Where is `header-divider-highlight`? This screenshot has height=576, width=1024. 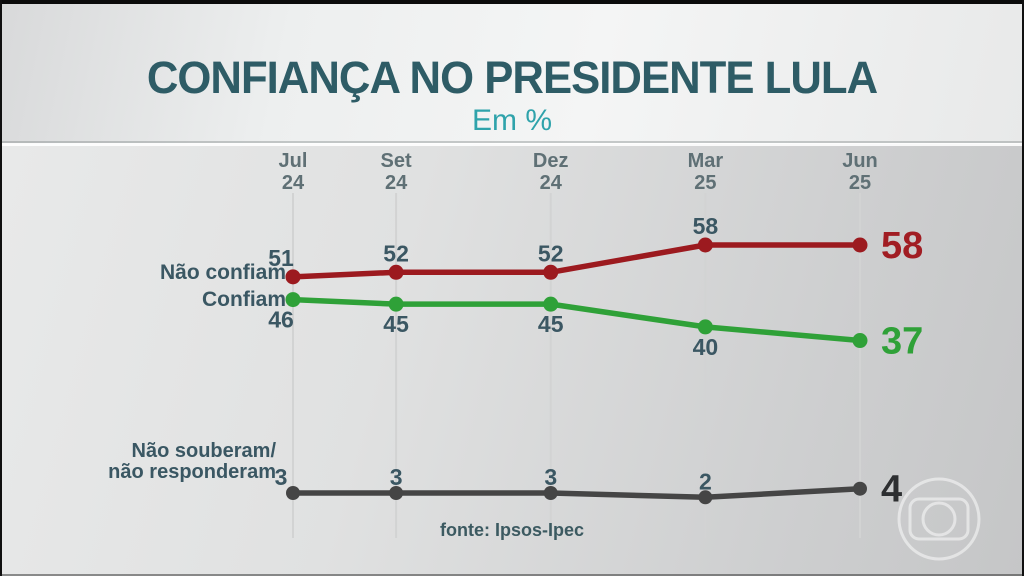
header-divider-highlight is located at coordinates (512, 144).